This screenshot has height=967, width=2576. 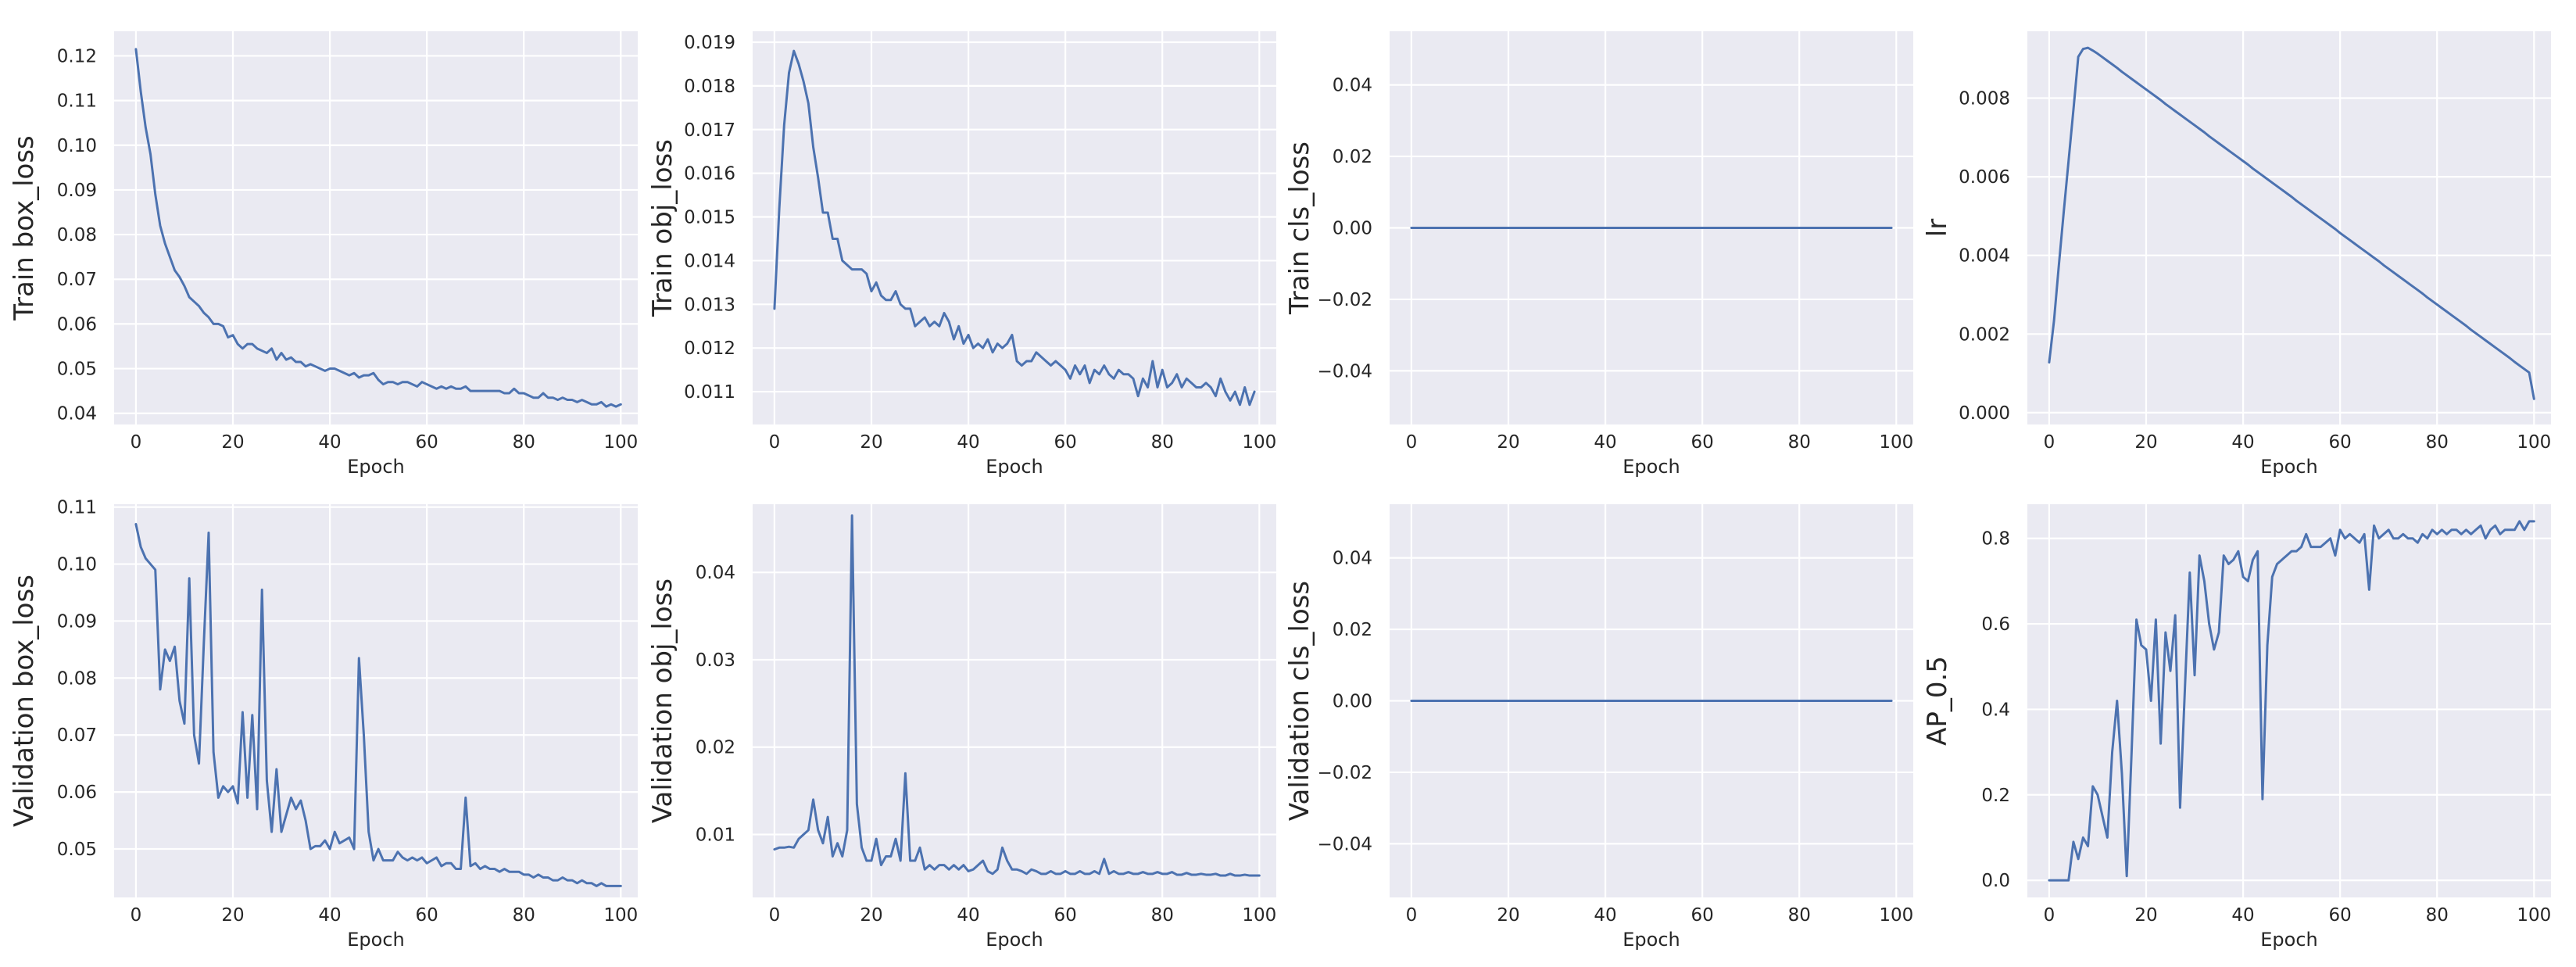 I want to click on y-tick-label: 0.0, so click(x=1995, y=881).